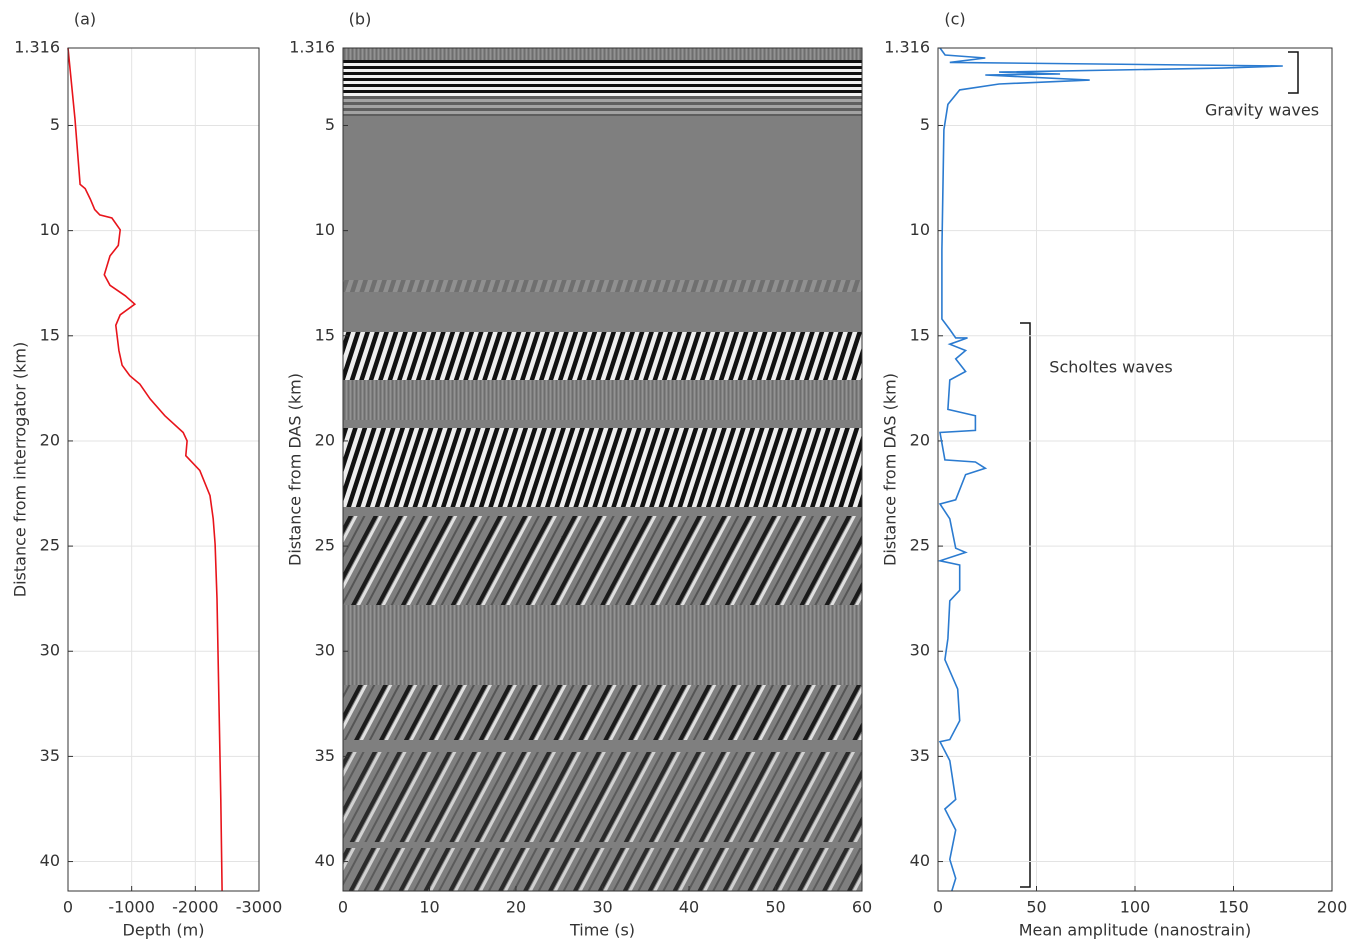 This screenshot has width=1349, height=942. What do you see at coordinates (1233, 907) in the screenshot?
I see `x-tick-label: 150` at bounding box center [1233, 907].